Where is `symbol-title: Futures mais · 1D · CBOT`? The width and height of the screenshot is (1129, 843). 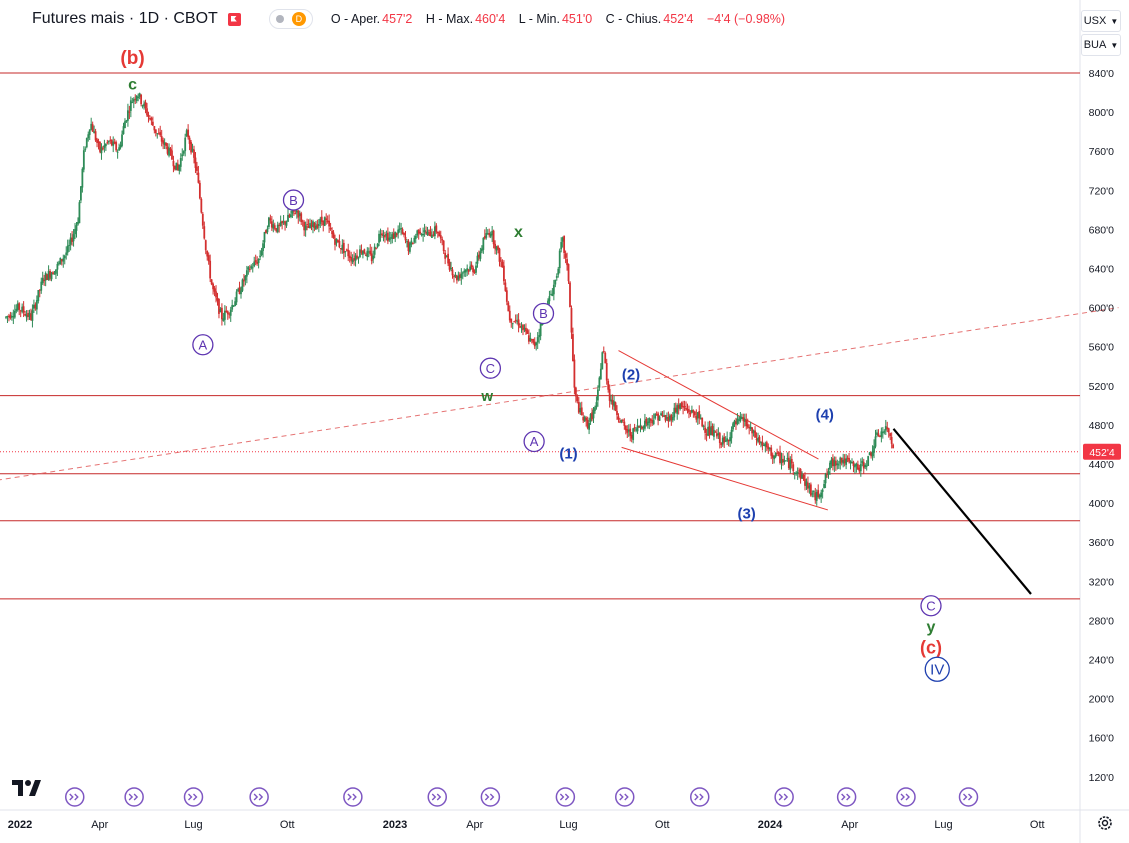 symbol-title: Futures mais · 1D · CBOT is located at coordinates (125, 18).